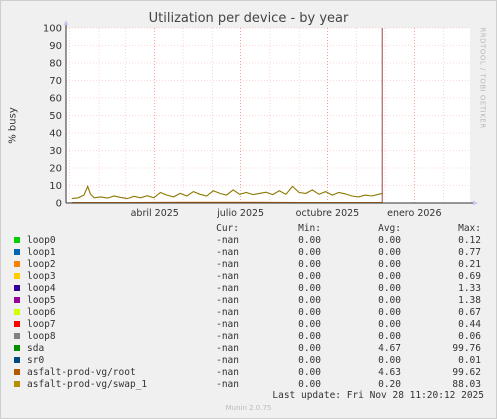 Image resolution: width=497 pixels, height=419 pixels. What do you see at coordinates (469, 252) in the screenshot?
I see `legend-max-value: 0.77` at bounding box center [469, 252].